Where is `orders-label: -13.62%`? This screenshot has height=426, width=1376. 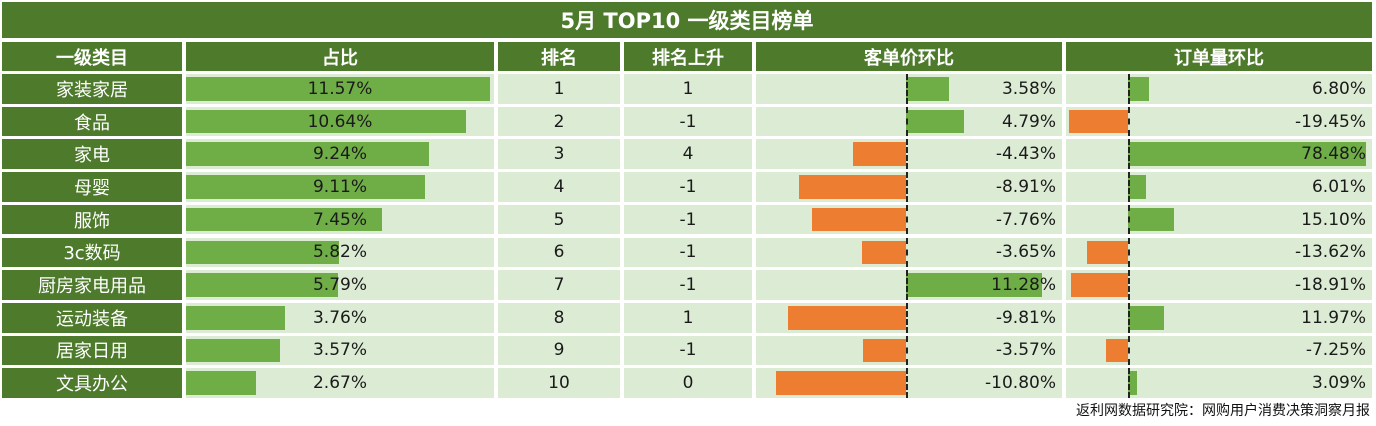
orders-label: -13.62% is located at coordinates (1330, 252).